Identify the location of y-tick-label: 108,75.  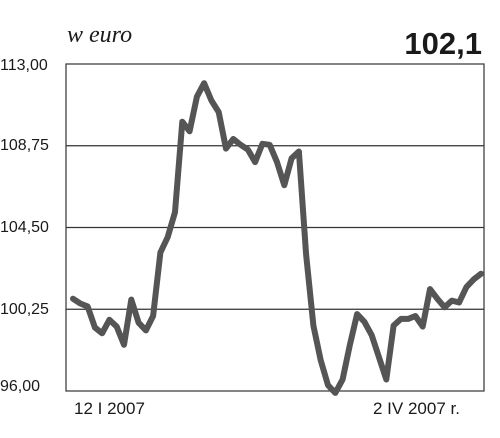
(24, 145).